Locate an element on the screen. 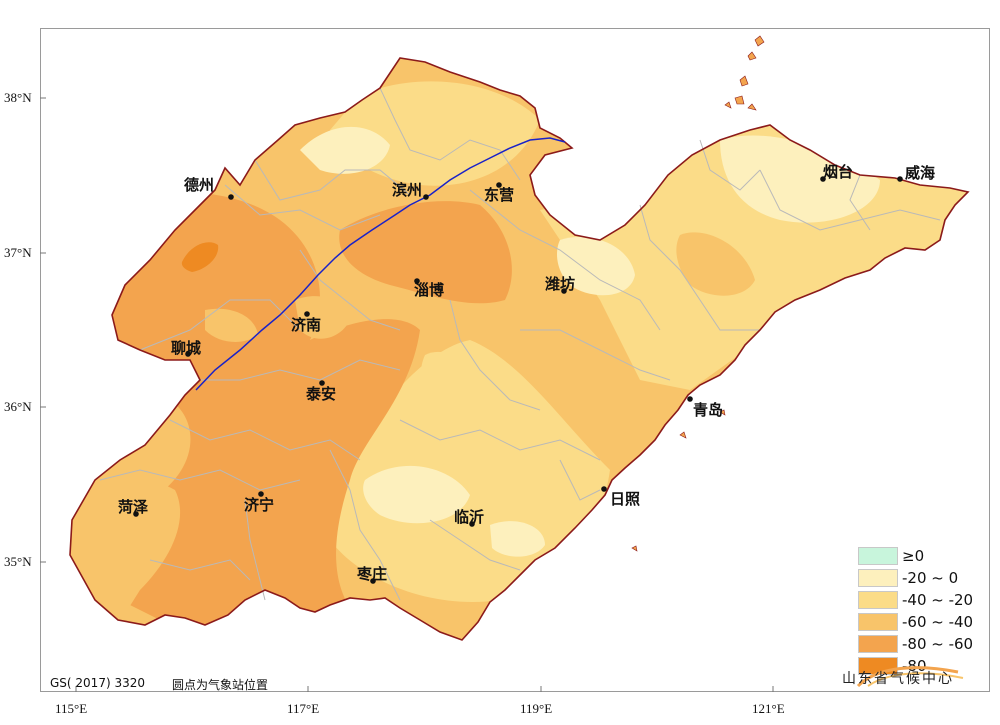 This screenshot has height=725, width=1000. legend-item: ≥0 is located at coordinates (918, 556).